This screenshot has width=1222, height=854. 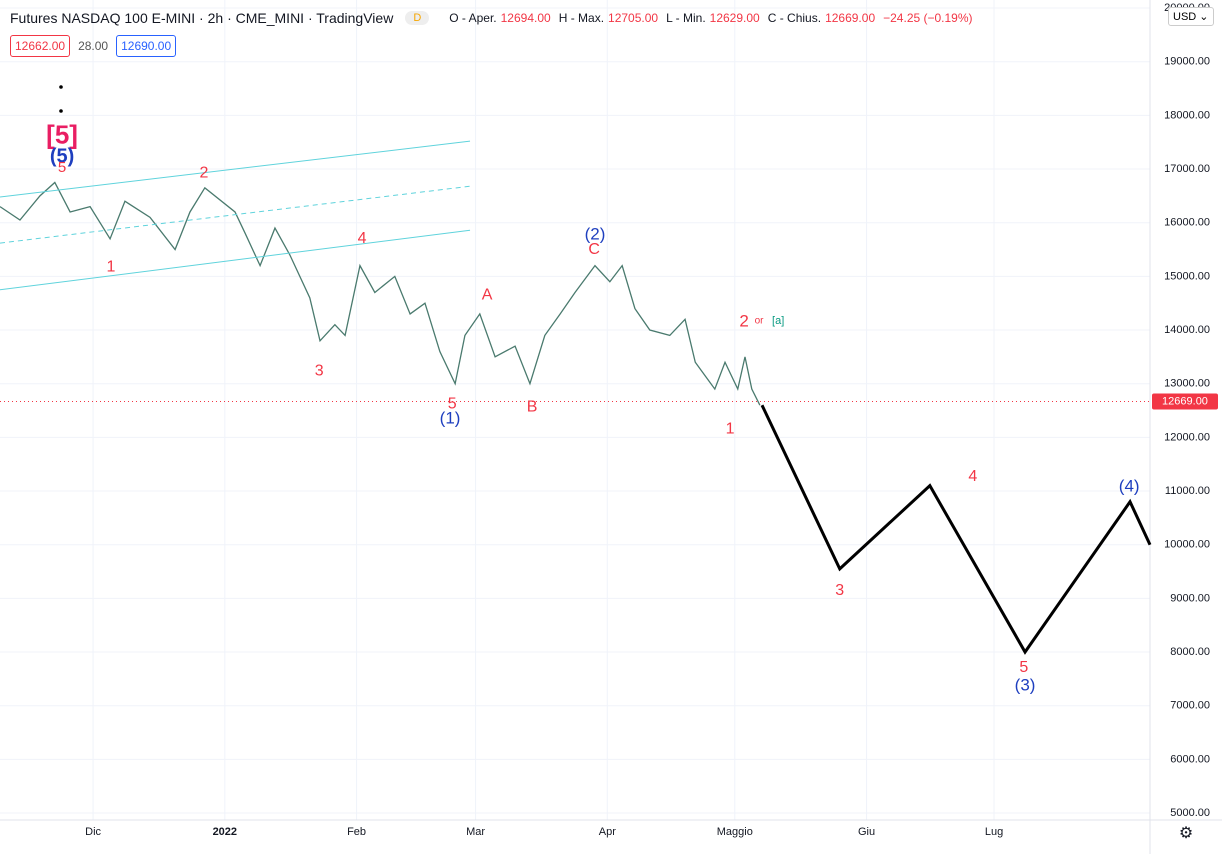 What do you see at coordinates (532, 406) in the screenshot?
I see `wave-label: B` at bounding box center [532, 406].